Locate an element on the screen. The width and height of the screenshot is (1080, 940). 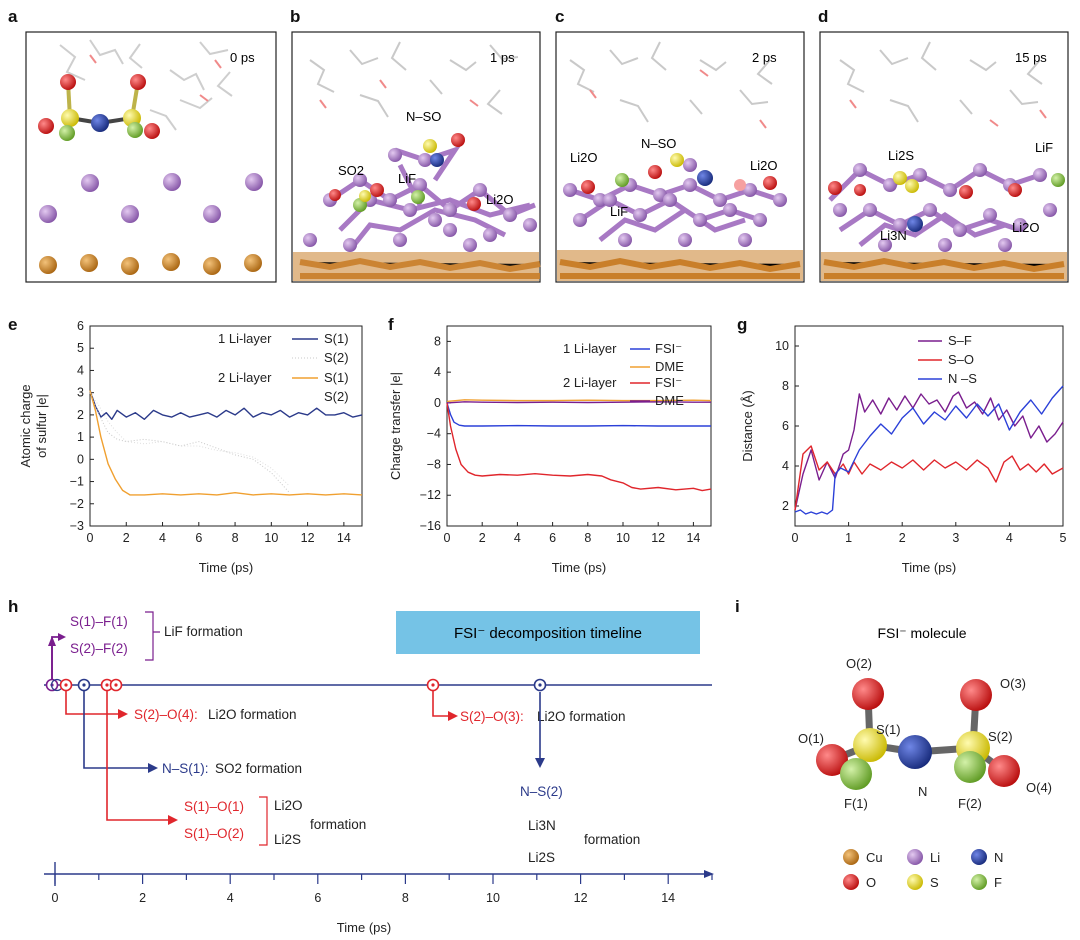
legend-o-icon is located at coordinates (851, 882).